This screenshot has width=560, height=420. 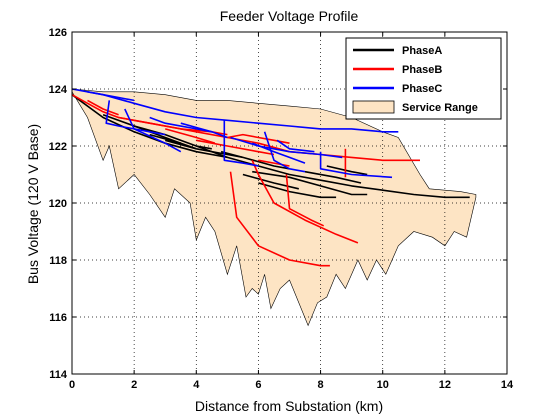 I want to click on legend-label-service-range: Service Range, so click(x=440, y=108).